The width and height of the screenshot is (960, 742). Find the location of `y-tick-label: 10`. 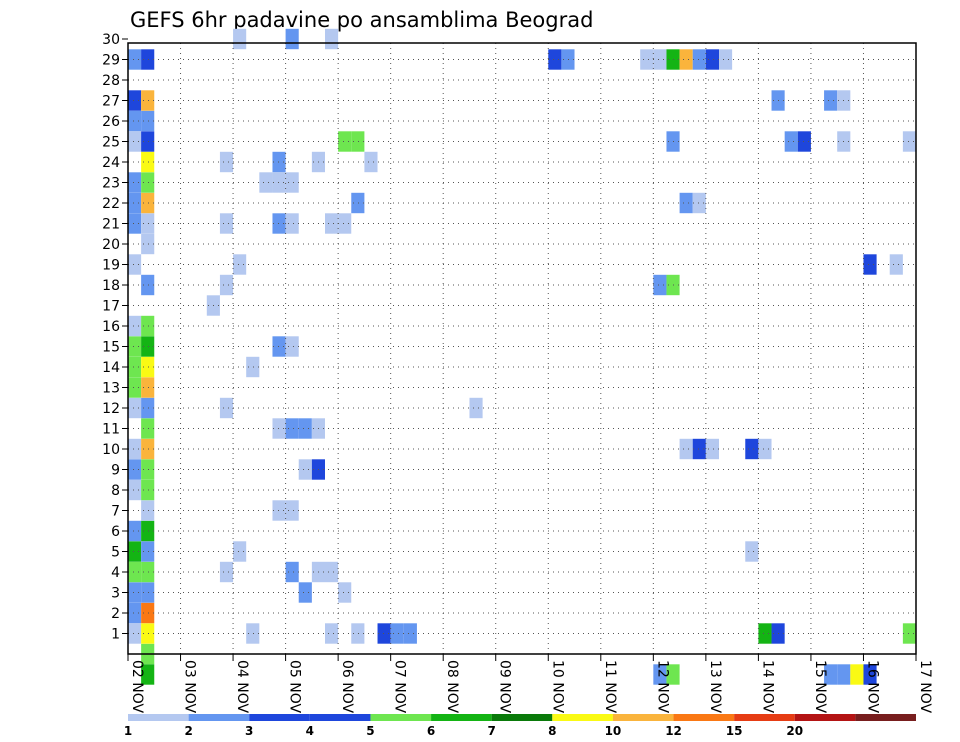

y-tick-label: 10 is located at coordinates (111, 450).